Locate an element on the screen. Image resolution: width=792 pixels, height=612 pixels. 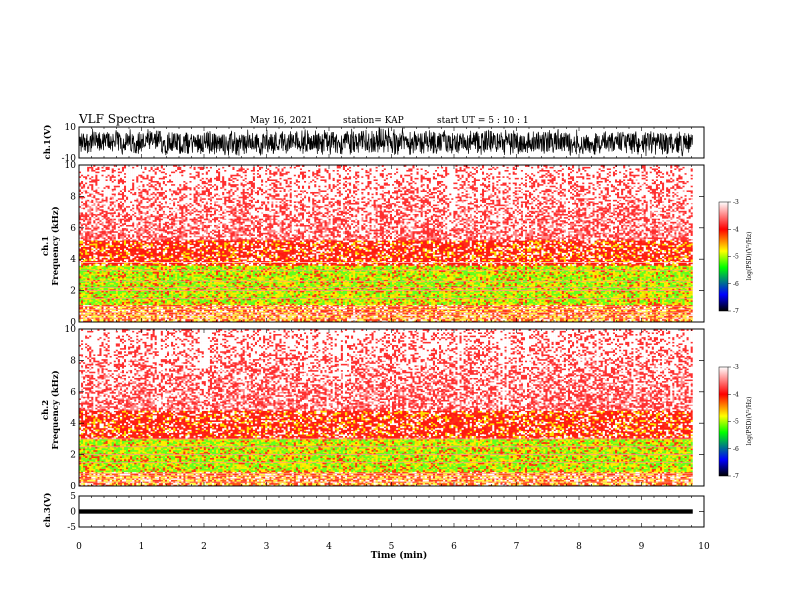
x-tick-label: 9 is located at coordinates (642, 547).